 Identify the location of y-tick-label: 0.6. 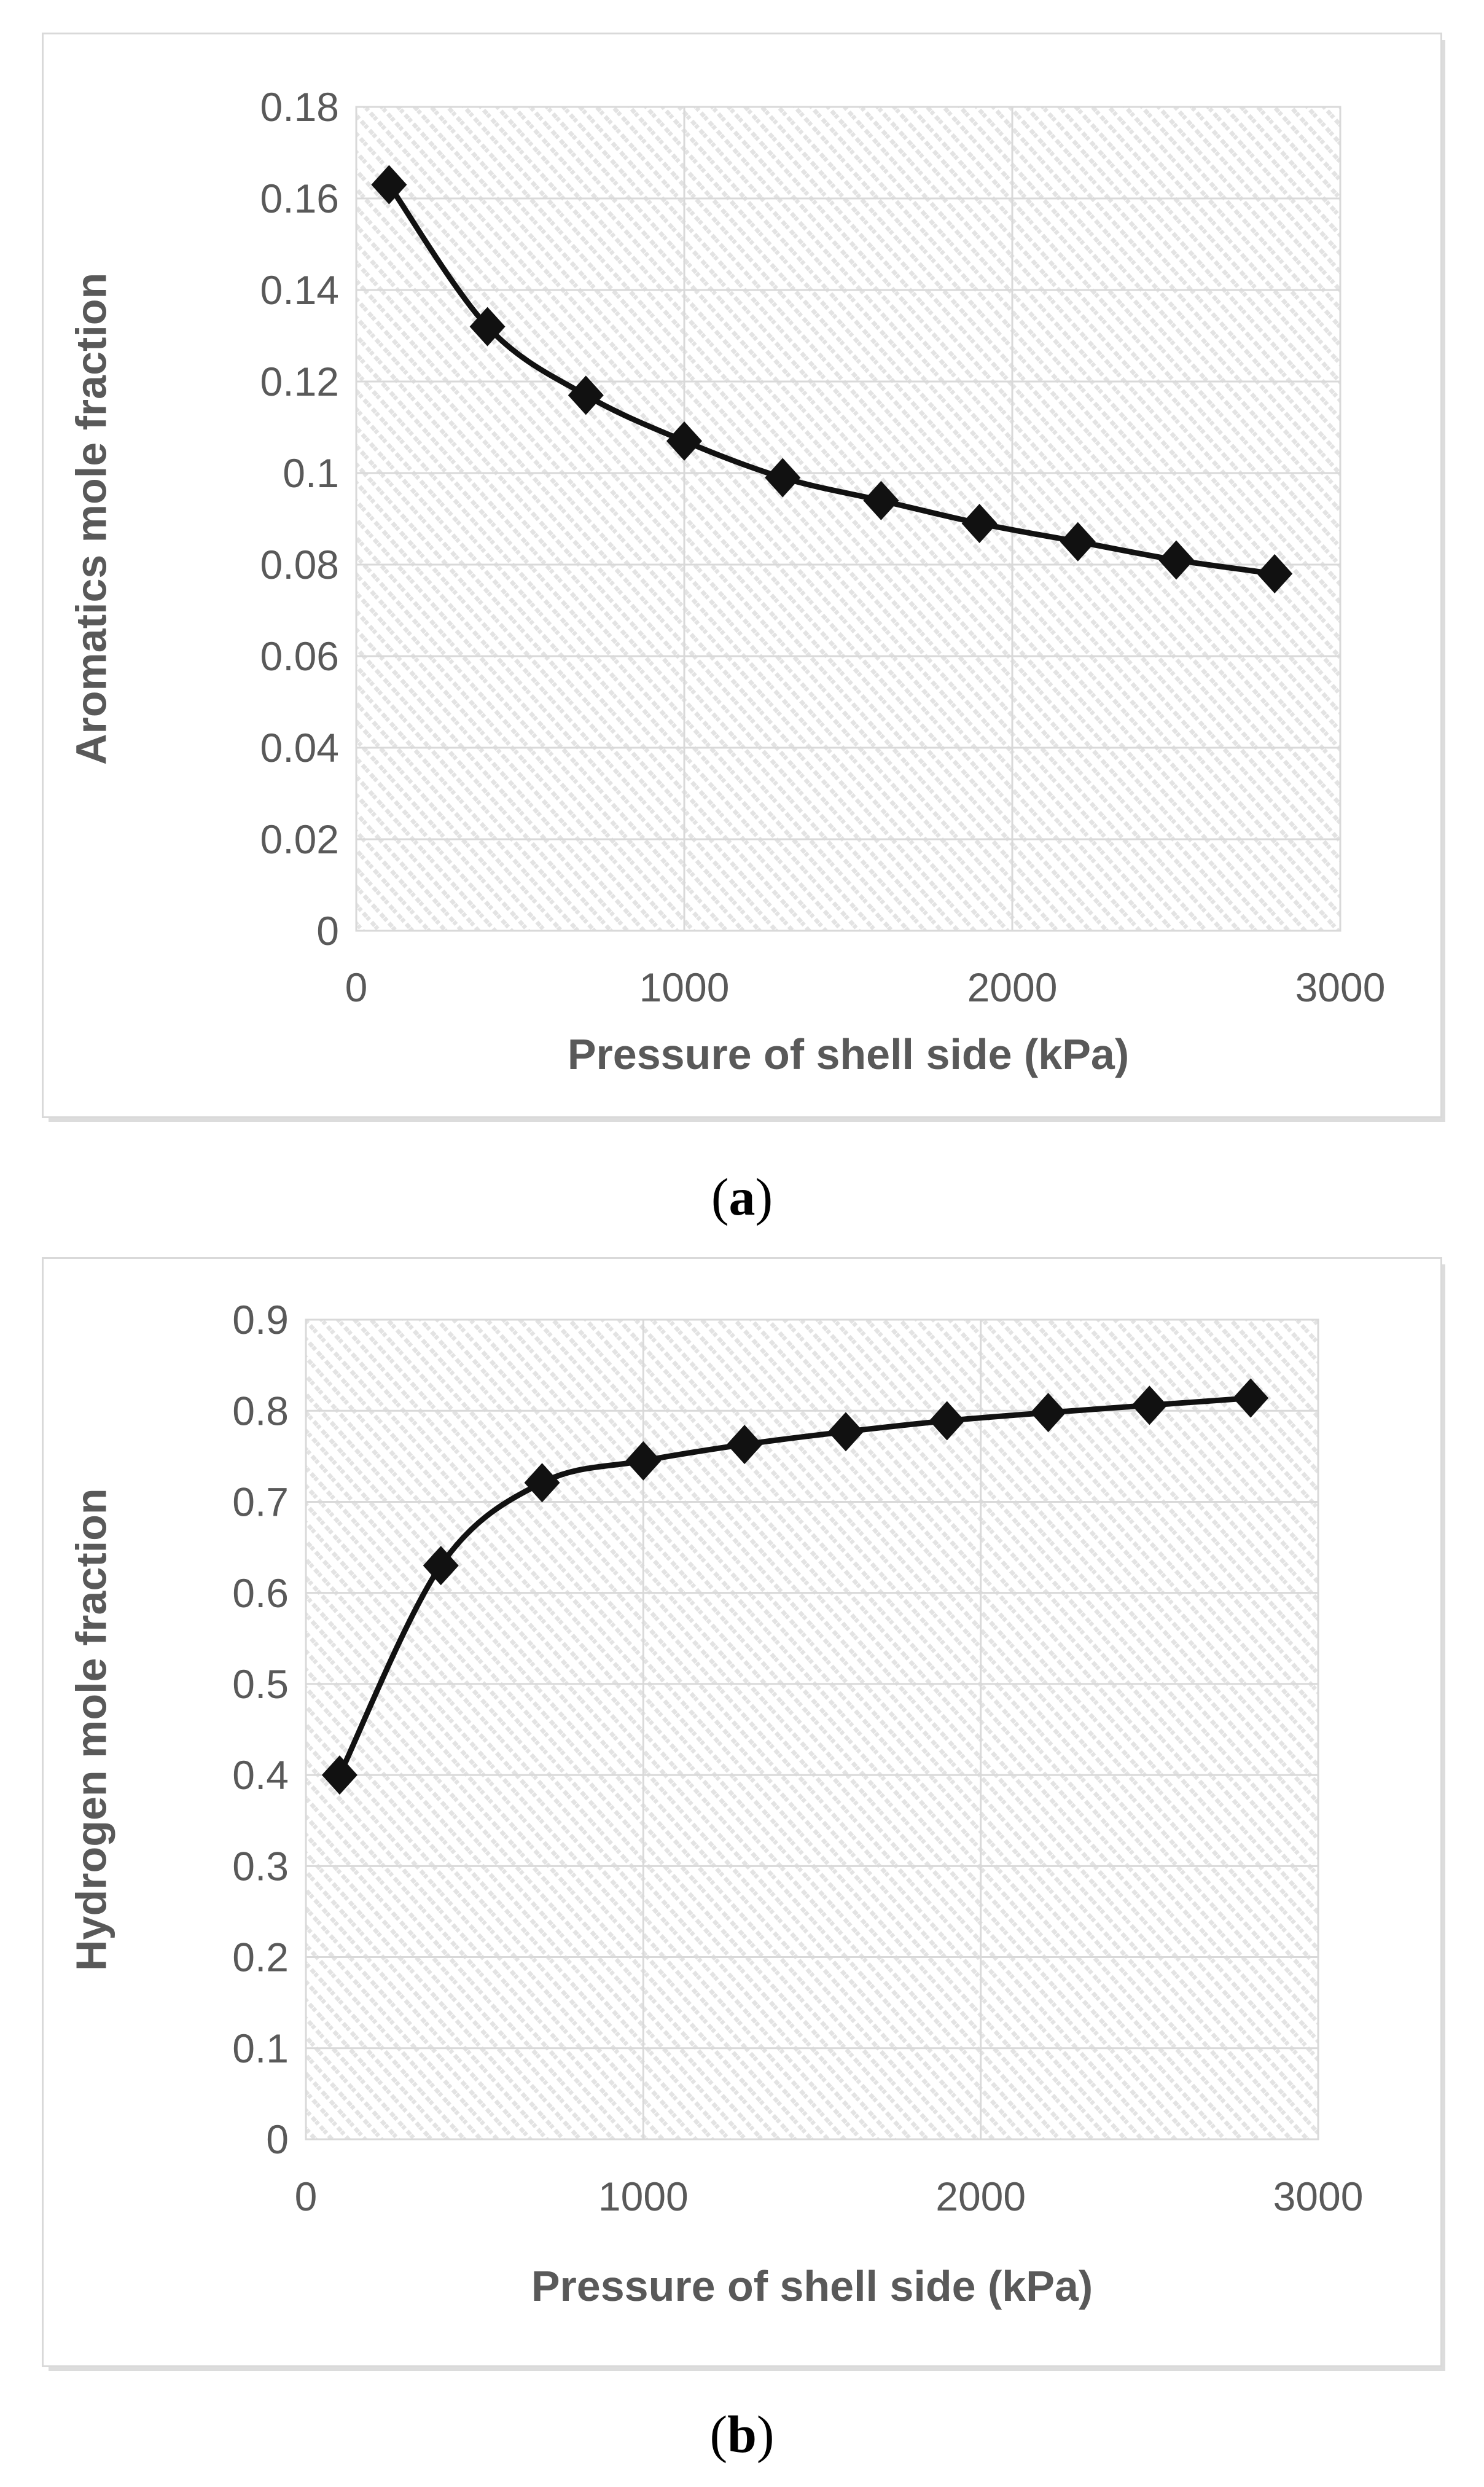
(260, 1593).